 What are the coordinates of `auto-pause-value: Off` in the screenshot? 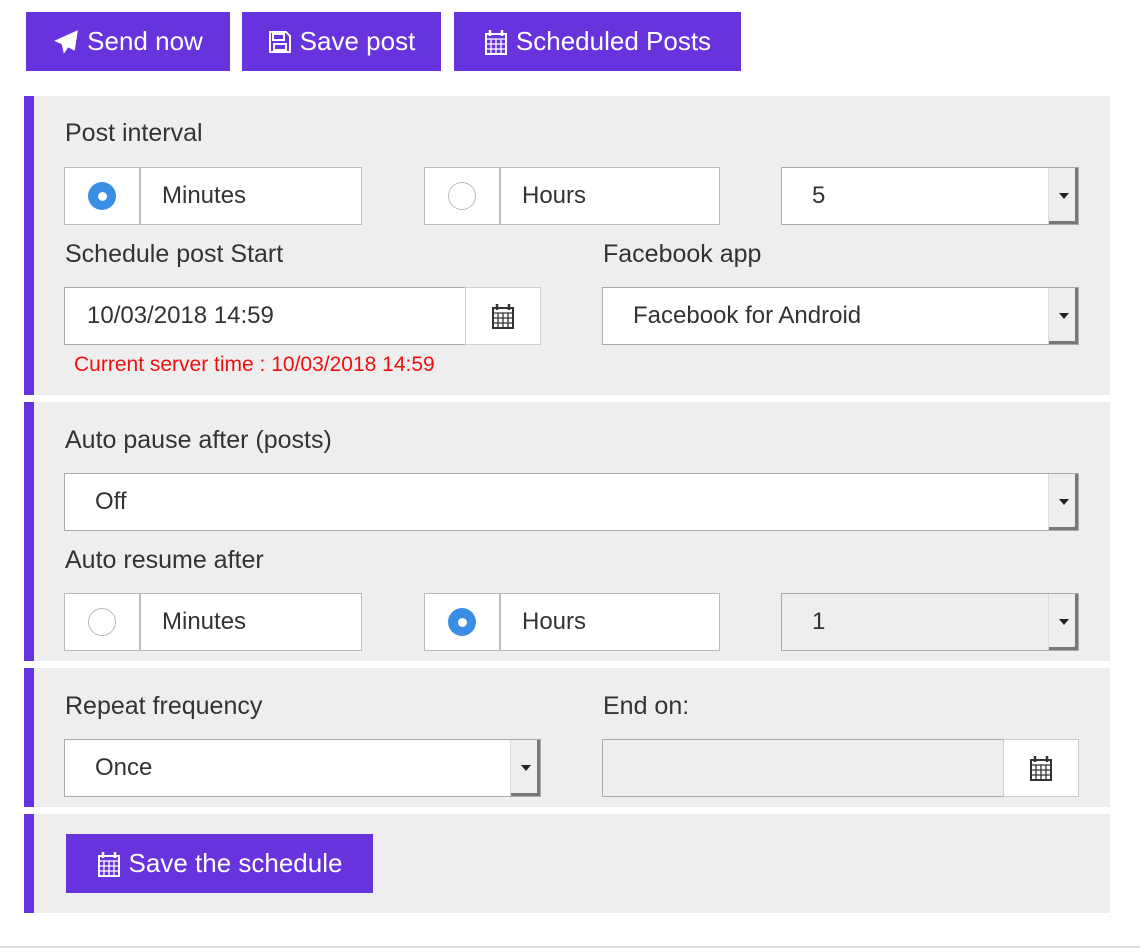 It's located at (111, 501).